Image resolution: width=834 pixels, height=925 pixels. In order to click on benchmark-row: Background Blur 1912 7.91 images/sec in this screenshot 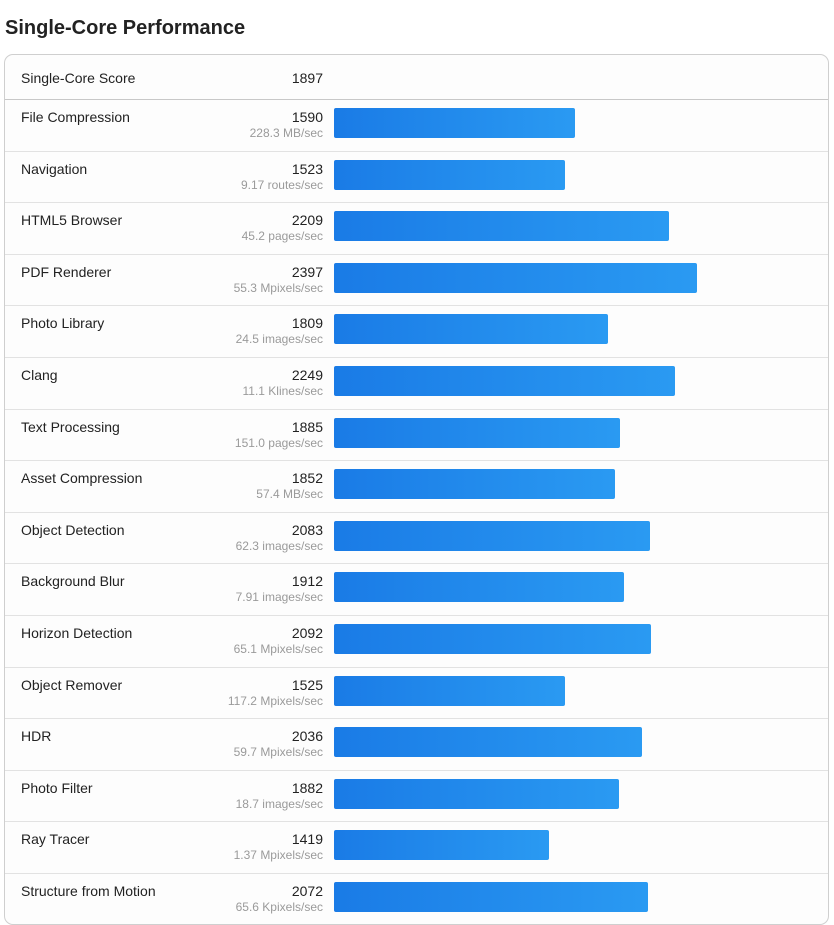, I will do `click(416, 590)`.